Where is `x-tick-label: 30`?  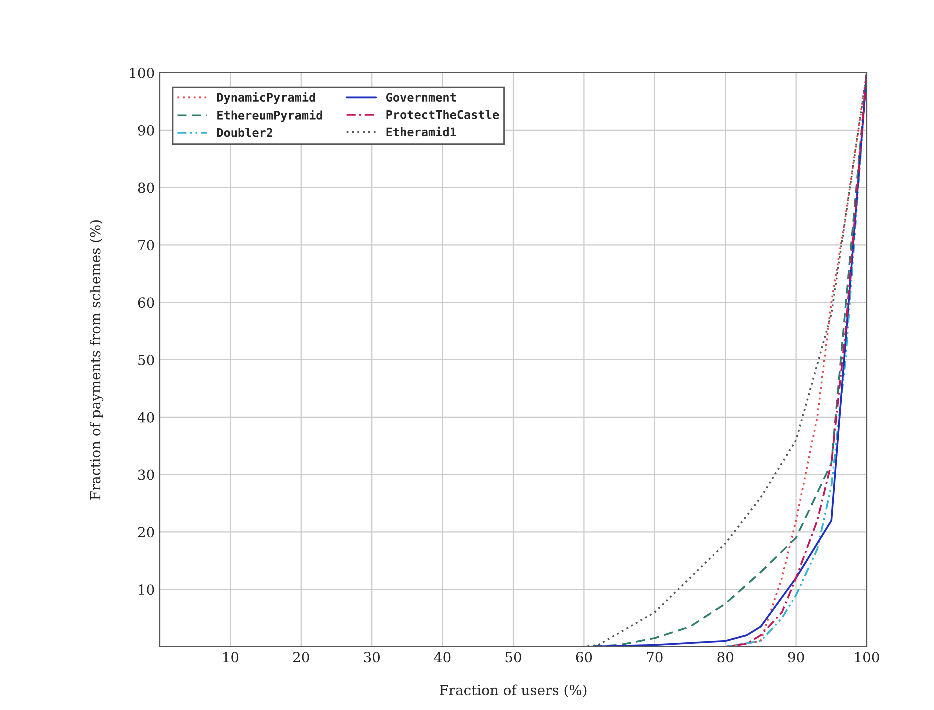 x-tick-label: 30 is located at coordinates (372, 657).